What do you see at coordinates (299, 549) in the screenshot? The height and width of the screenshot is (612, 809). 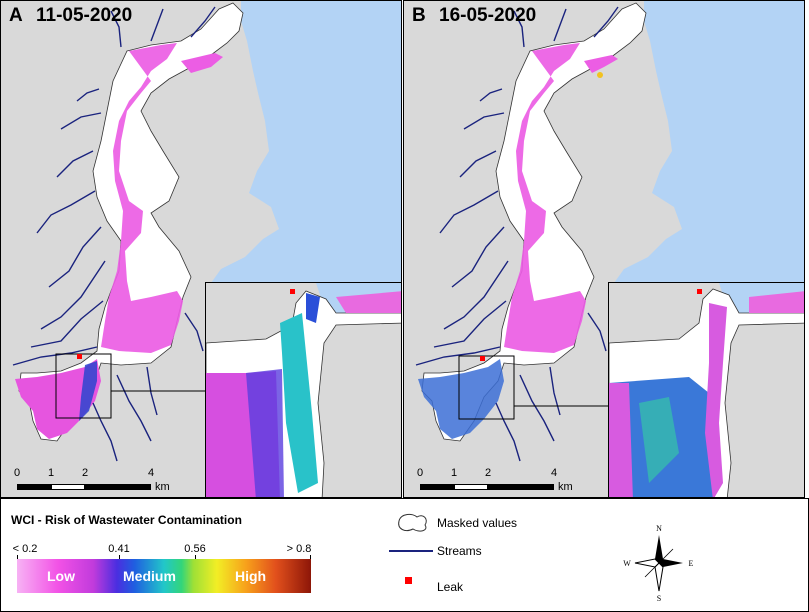 I see `breakpoint-label: > 0.8` at bounding box center [299, 549].